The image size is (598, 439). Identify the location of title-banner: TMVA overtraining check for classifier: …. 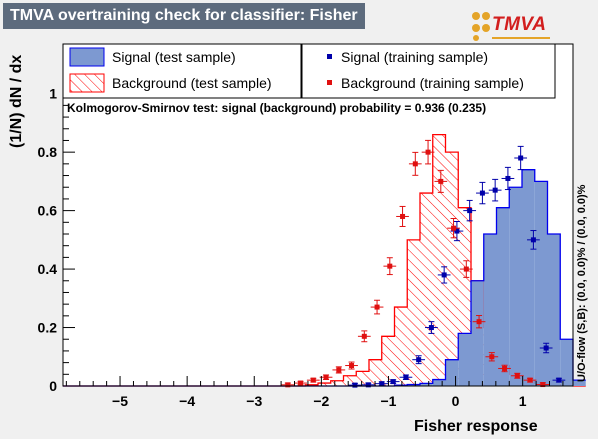
(184, 16).